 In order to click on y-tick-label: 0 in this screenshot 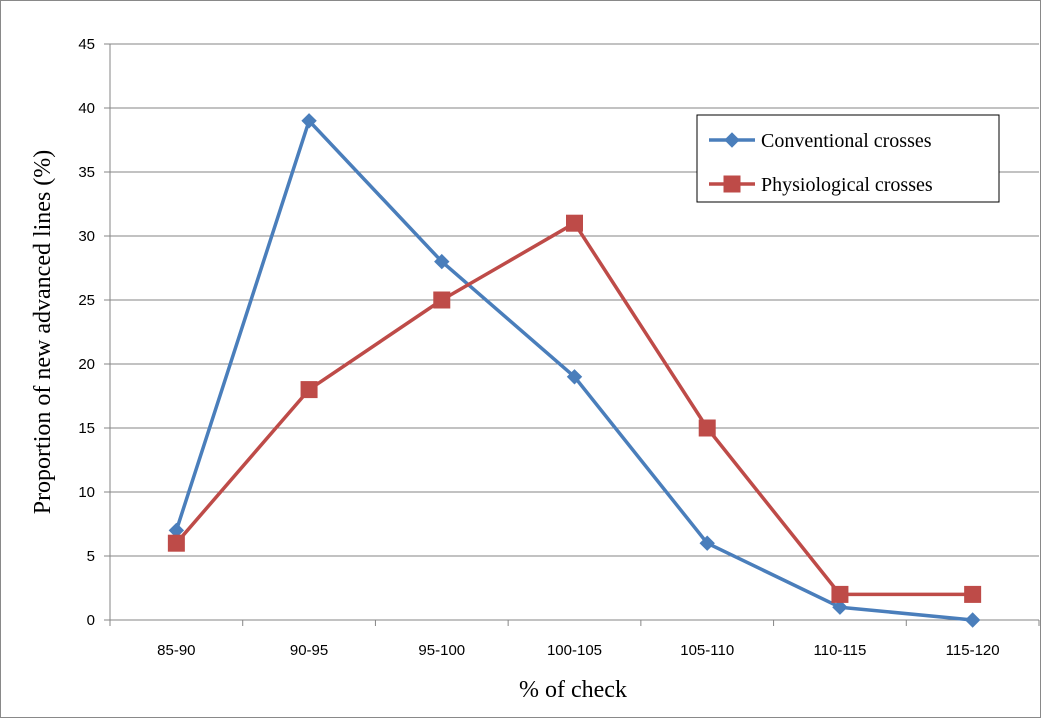, I will do `click(91, 620)`.